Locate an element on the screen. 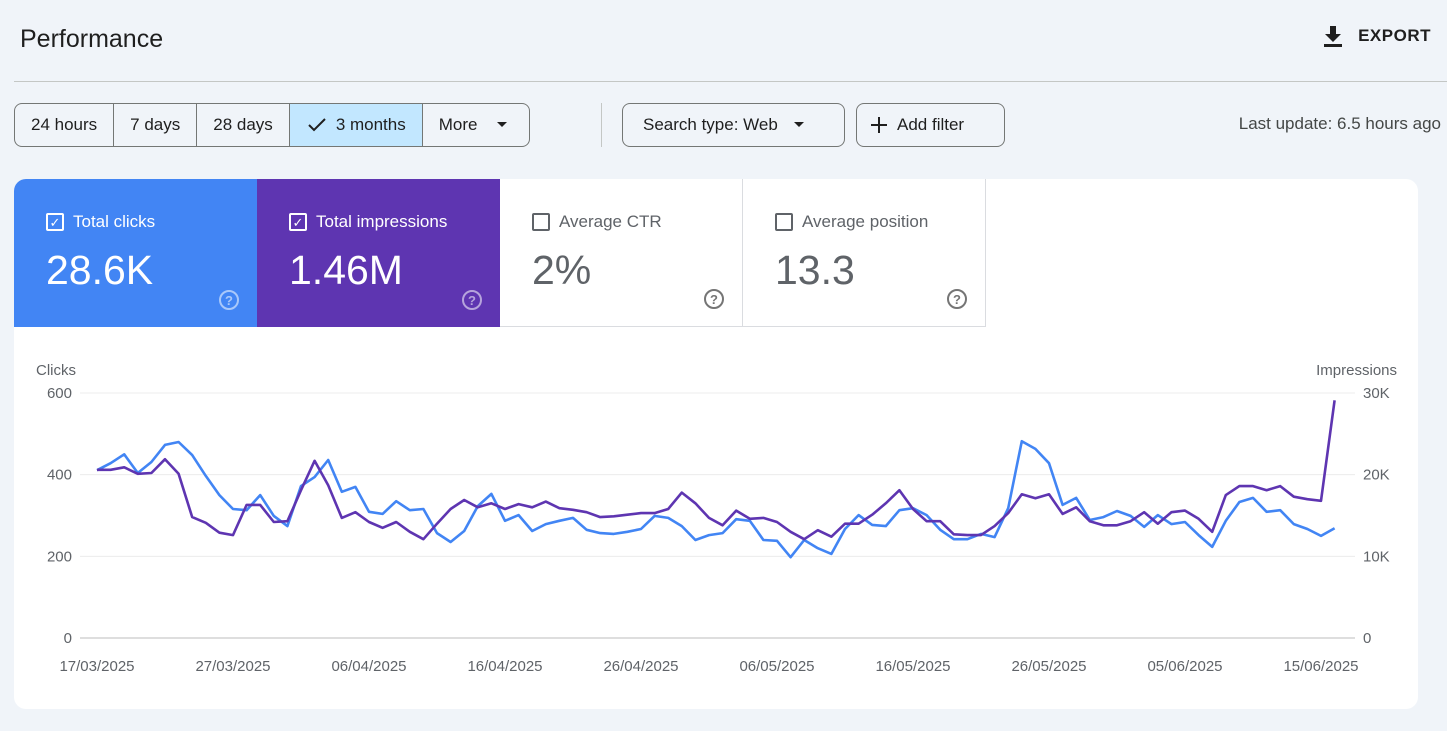  x-tick-label: 16/05/2025 is located at coordinates (912, 666).